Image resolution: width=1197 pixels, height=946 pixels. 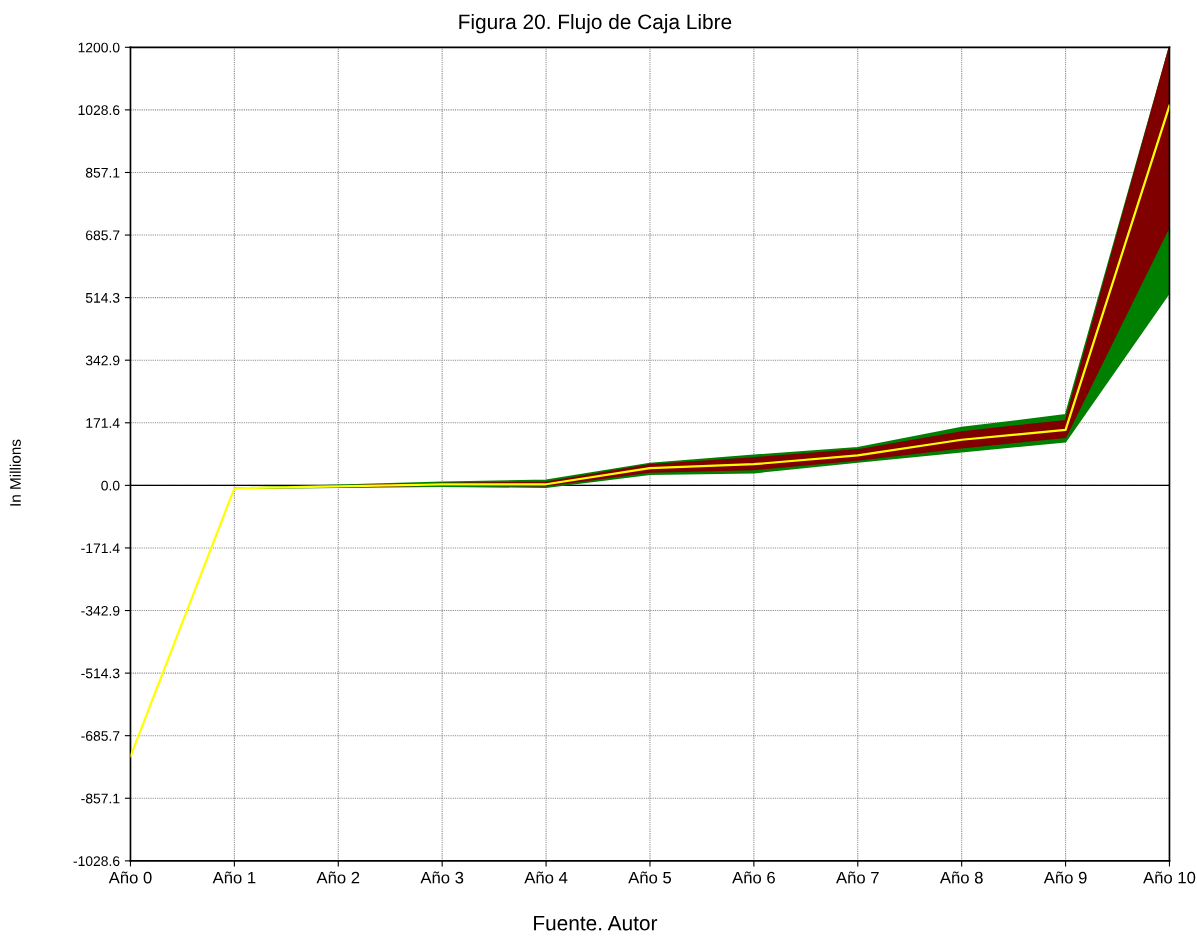 I want to click on y-tick-label: 171.4, so click(x=103, y=423).